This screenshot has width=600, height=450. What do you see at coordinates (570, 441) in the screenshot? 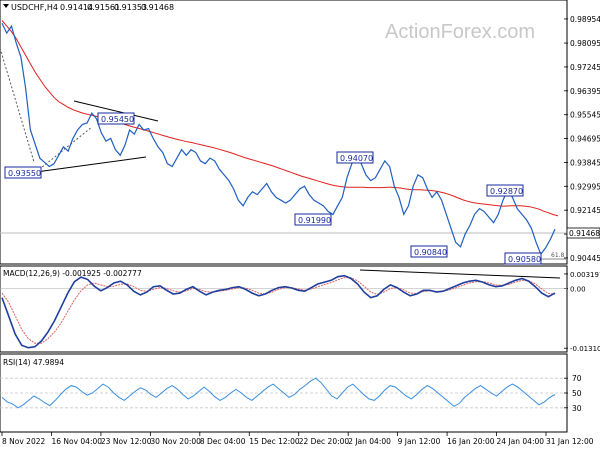
I see `x-tick-label: 31 Jan 12:00` at bounding box center [570, 441].